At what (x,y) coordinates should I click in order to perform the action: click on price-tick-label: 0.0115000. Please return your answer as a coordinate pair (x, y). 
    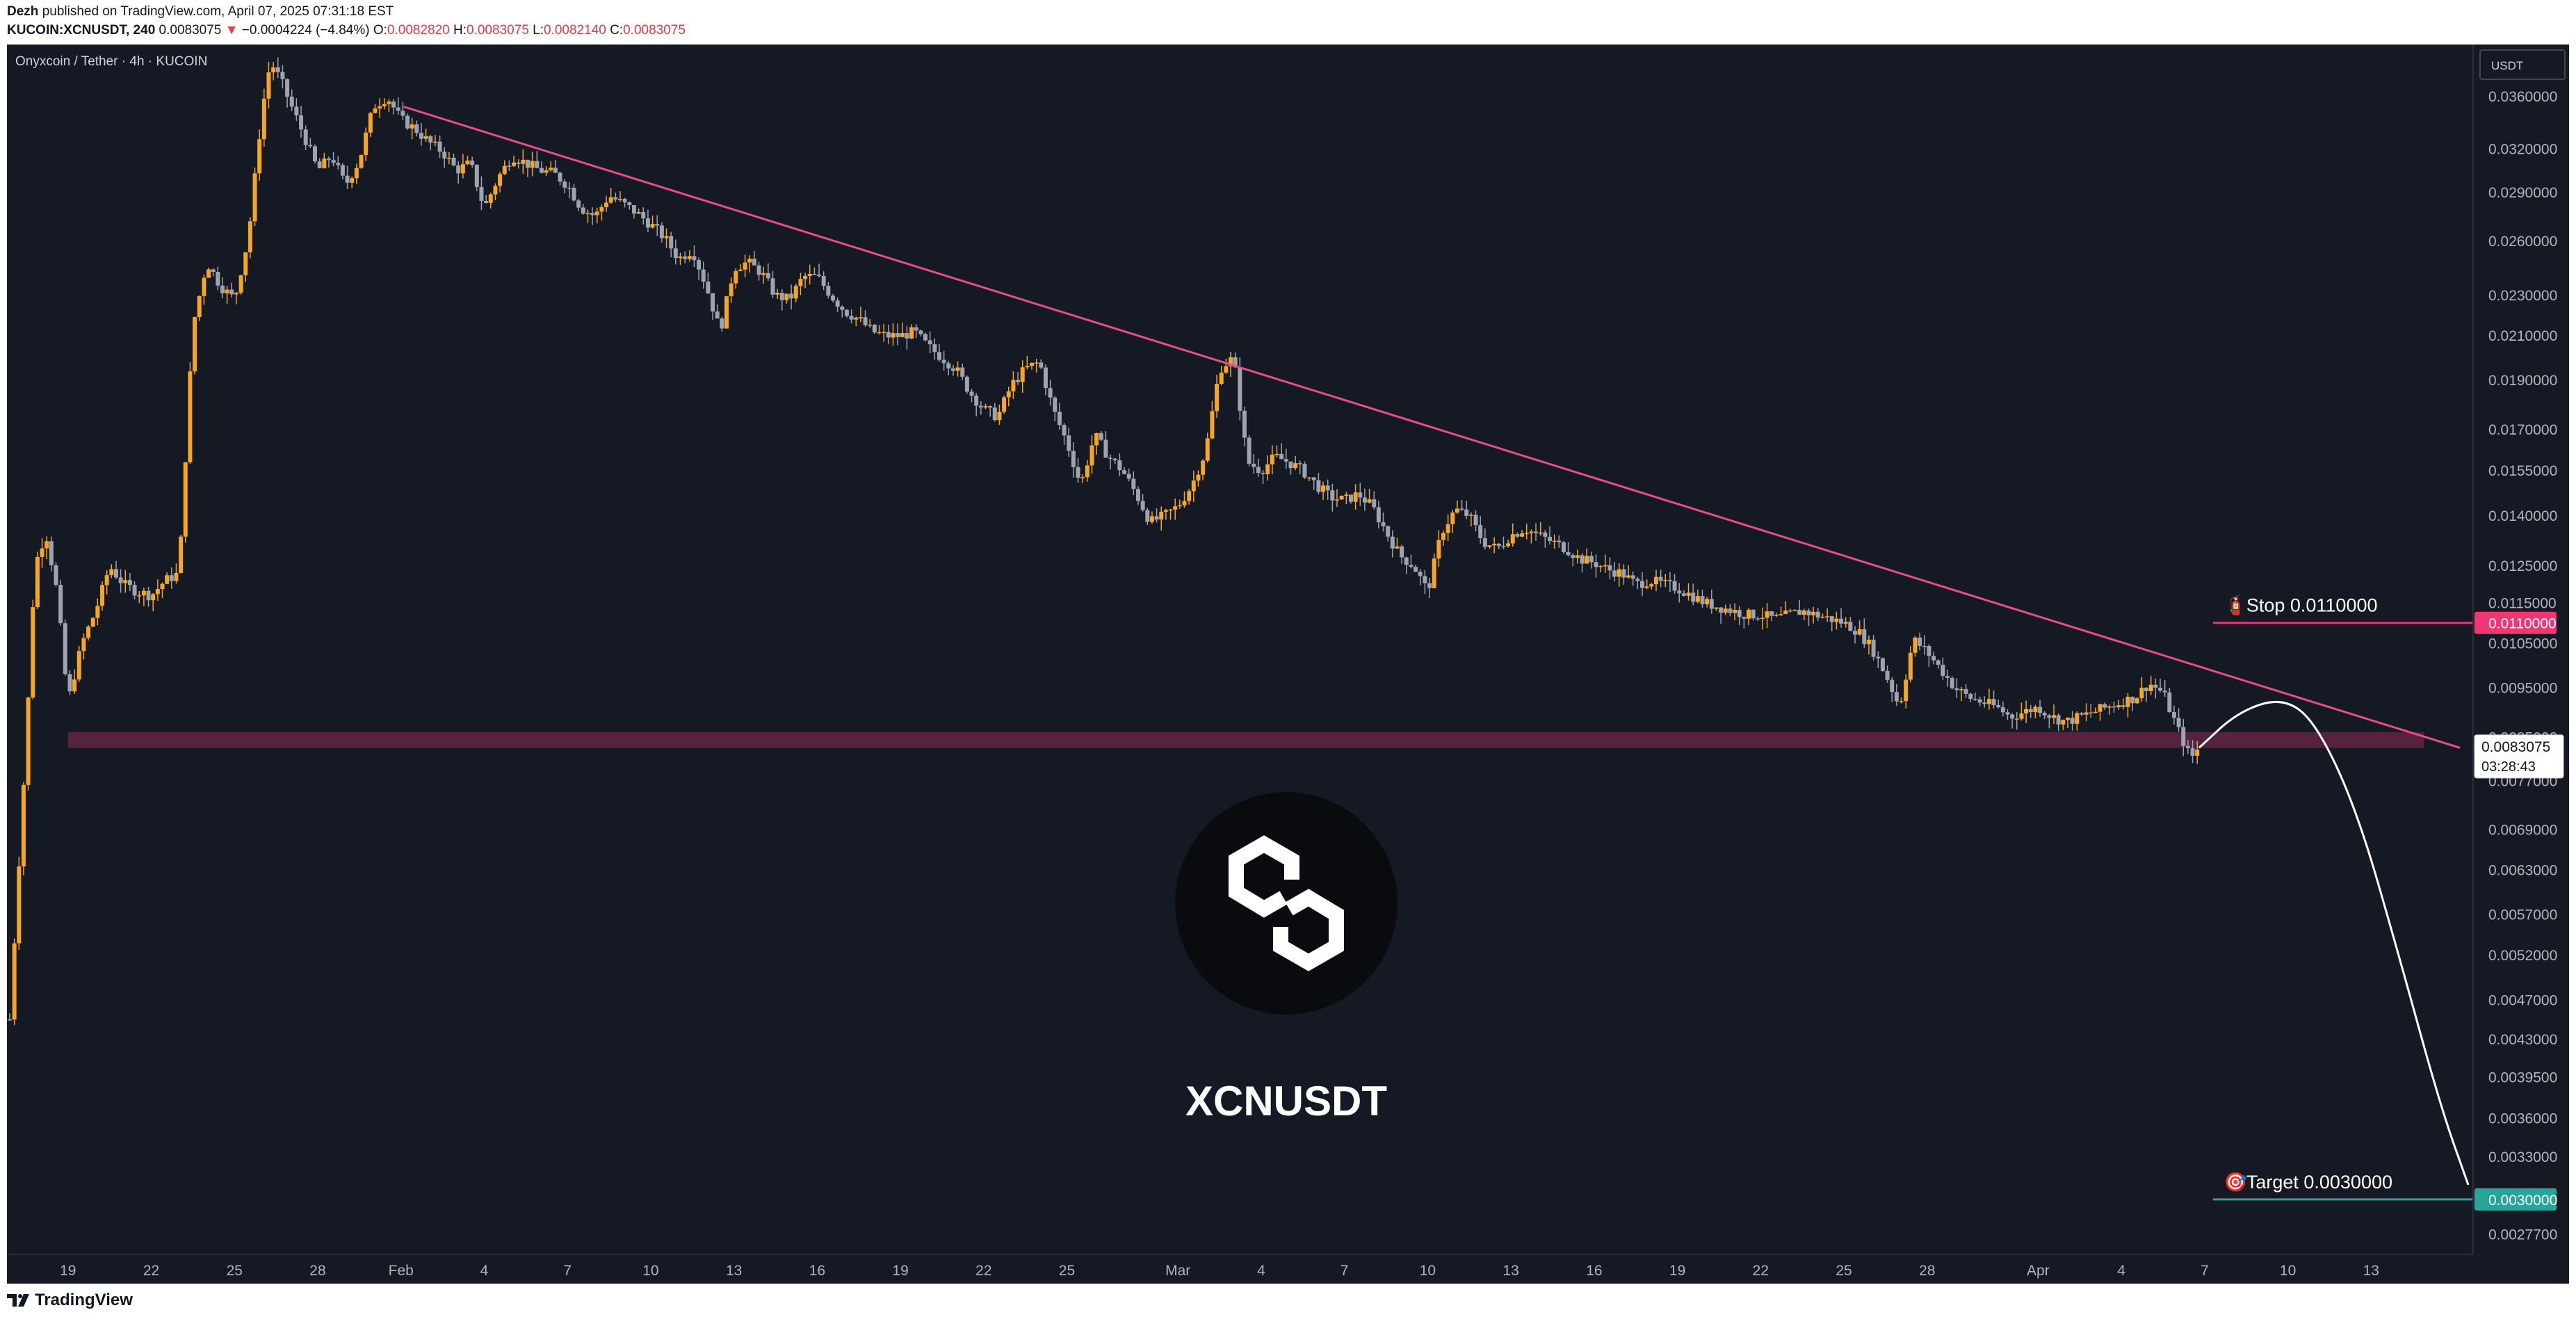
    Looking at the image, I should click on (2522, 603).